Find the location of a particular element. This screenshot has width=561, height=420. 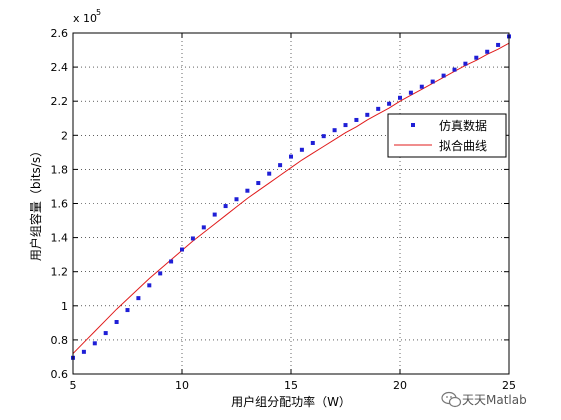

x-axis-label: 用户组分配功率（W） is located at coordinates (291, 401).